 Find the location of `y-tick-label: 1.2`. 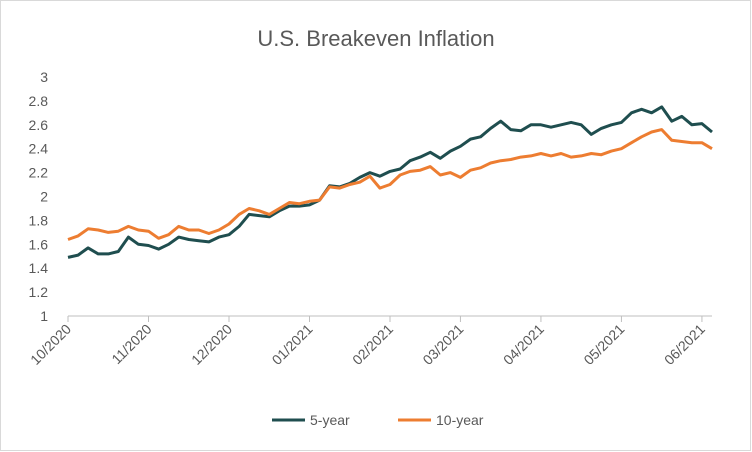

y-tick-label: 1.2 is located at coordinates (39, 292).